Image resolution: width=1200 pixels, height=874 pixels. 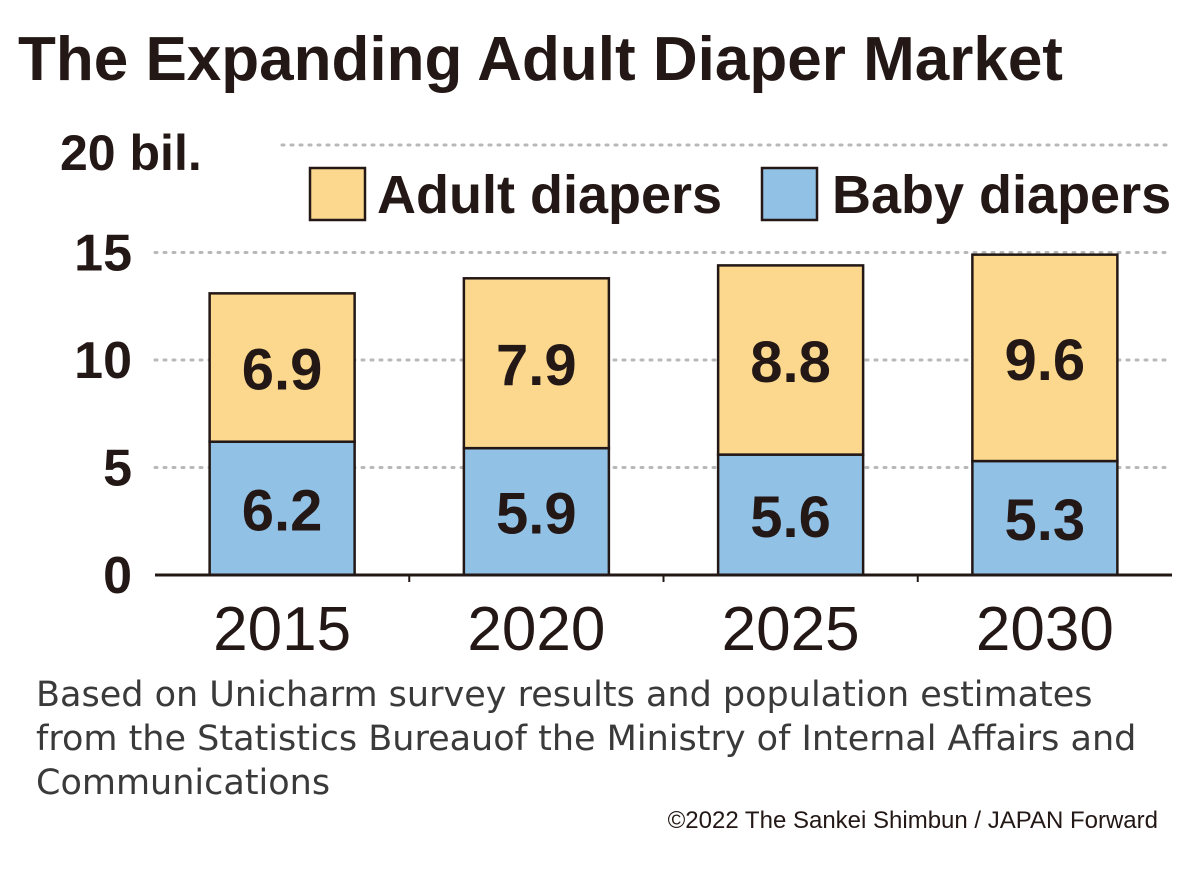 I want to click on data-label: 6.9, so click(x=282, y=370).